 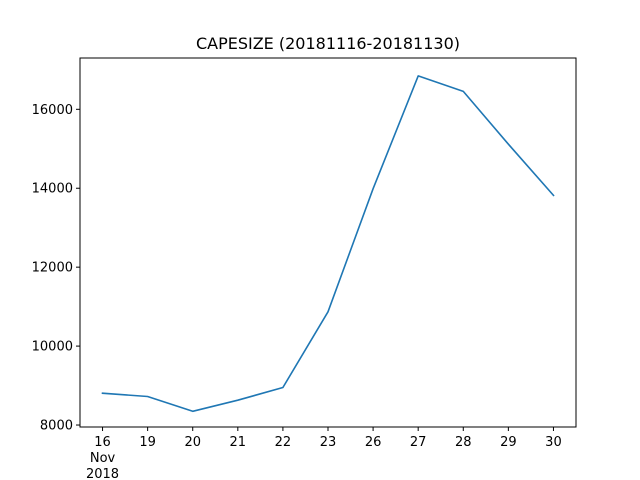 I want to click on x-tick-label: 28, so click(x=463, y=442).